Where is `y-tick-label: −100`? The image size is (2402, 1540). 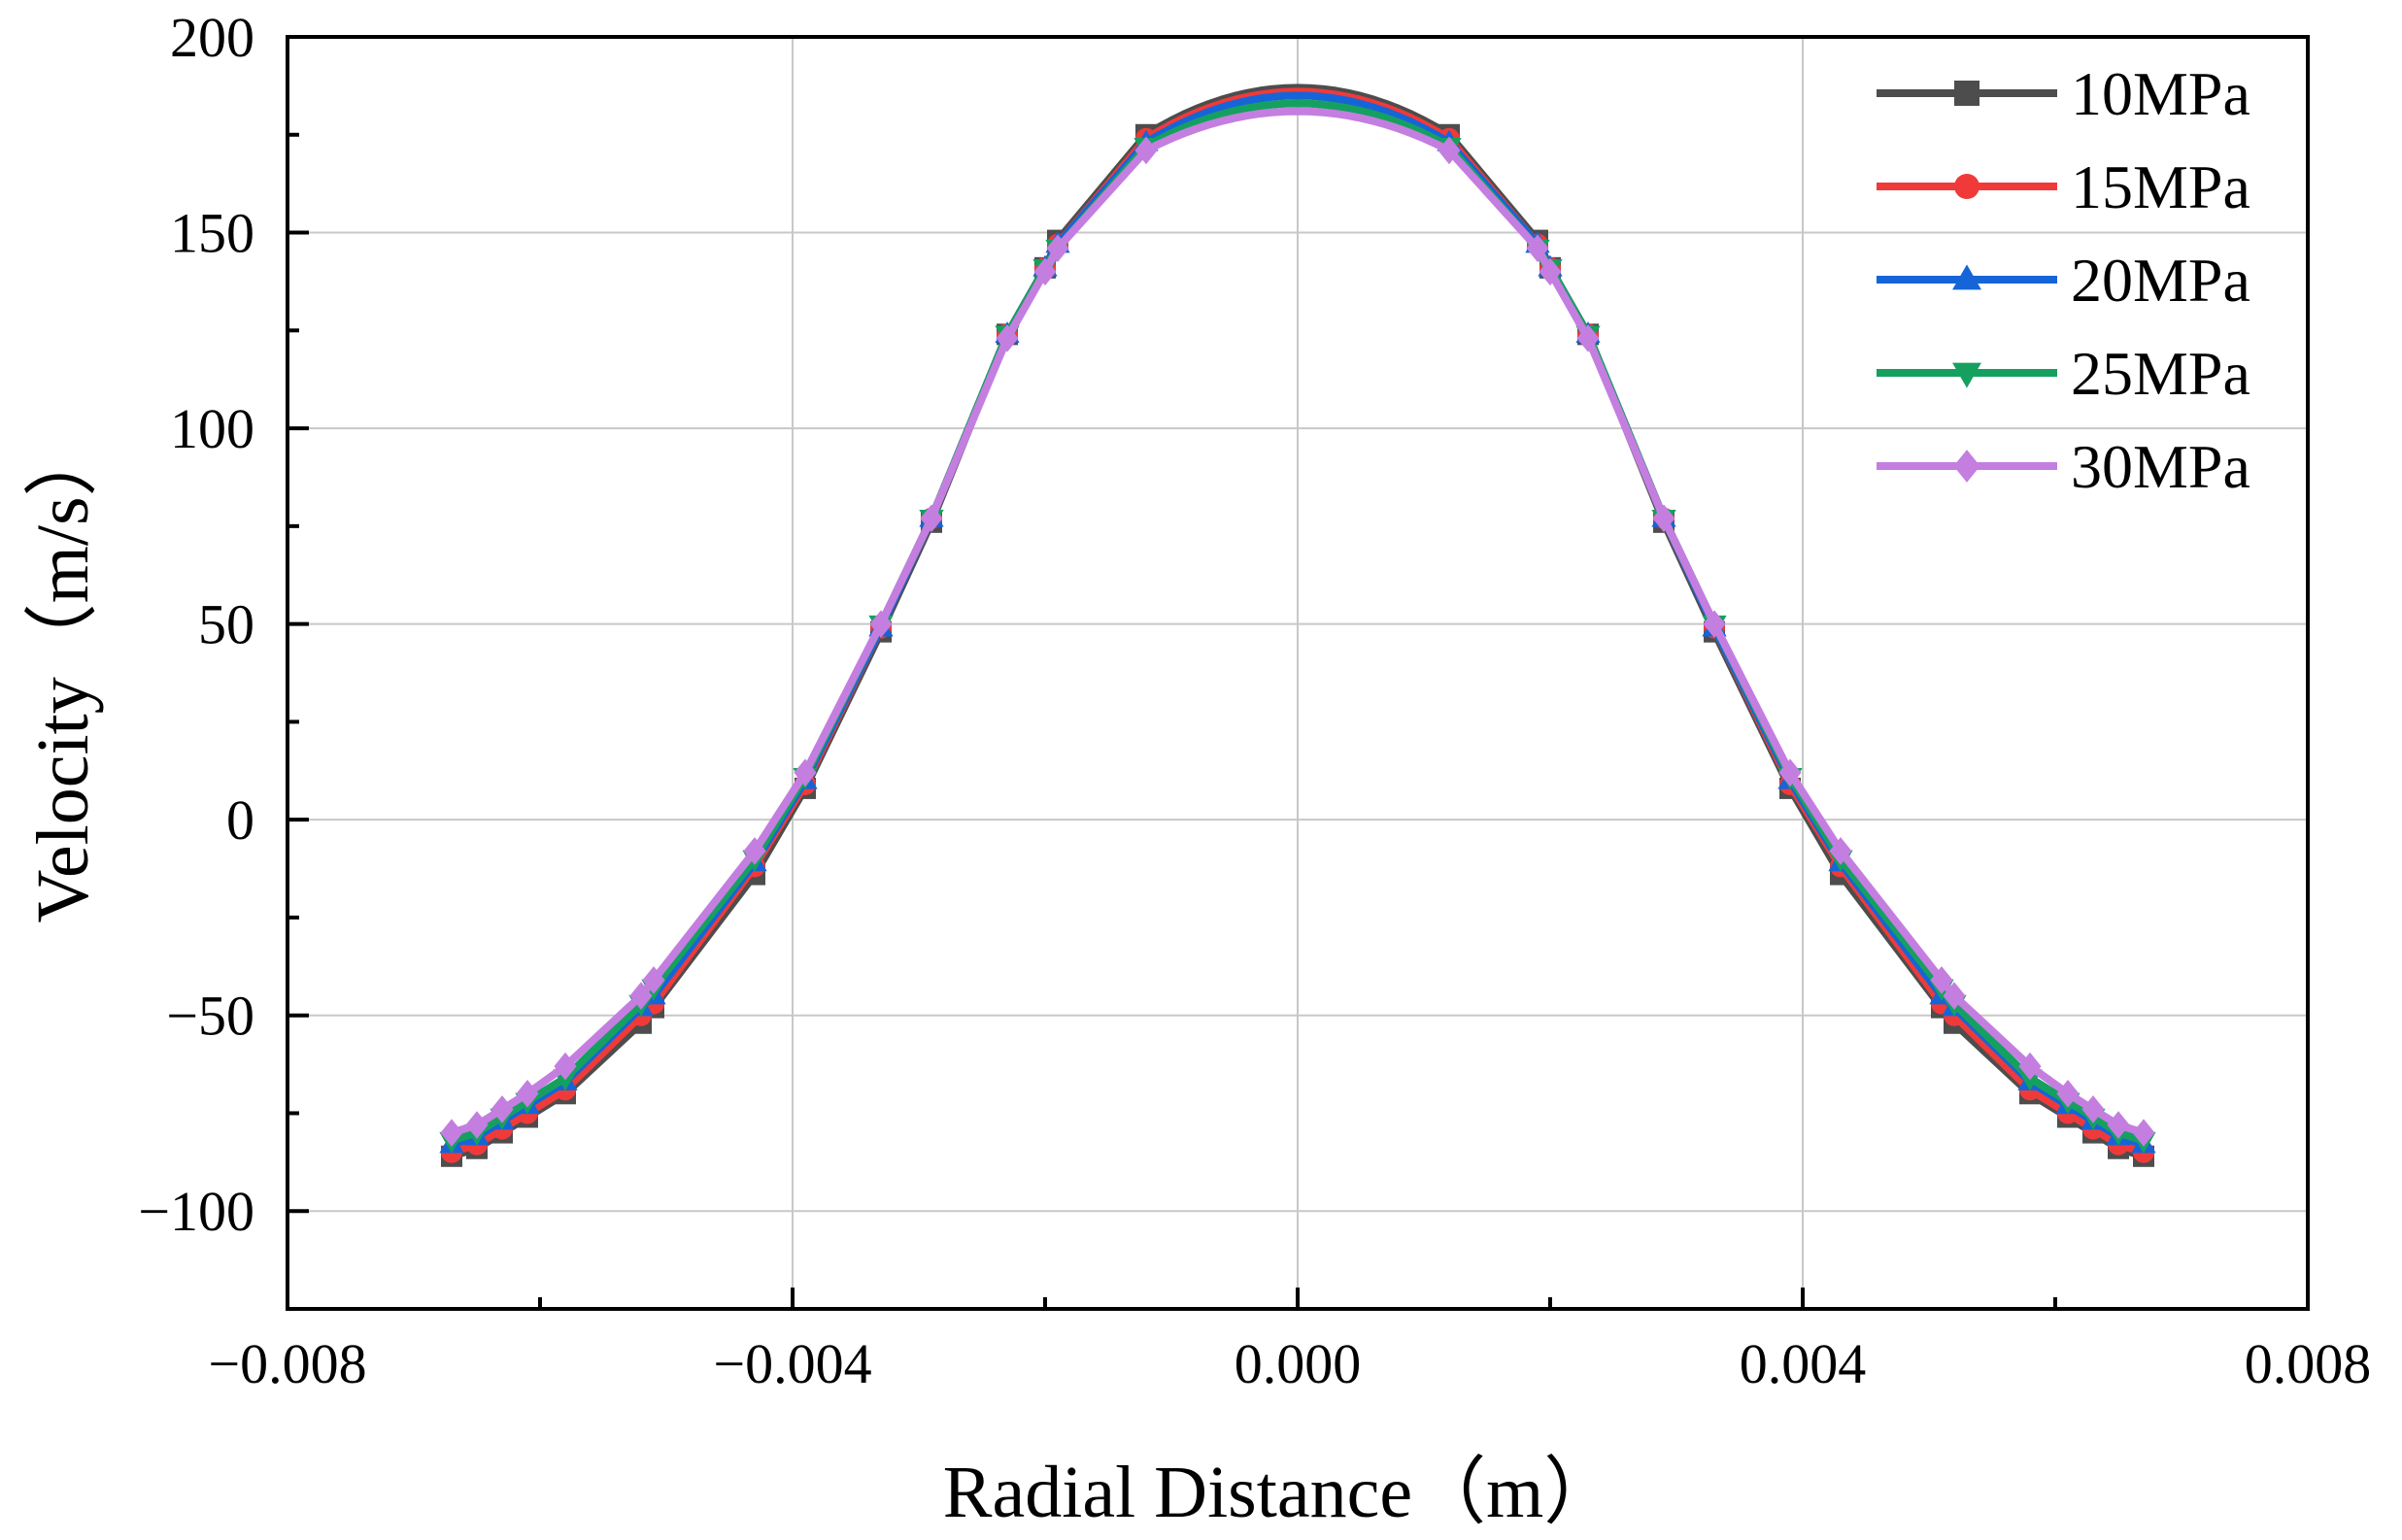 y-tick-label: −100 is located at coordinates (196, 1211).